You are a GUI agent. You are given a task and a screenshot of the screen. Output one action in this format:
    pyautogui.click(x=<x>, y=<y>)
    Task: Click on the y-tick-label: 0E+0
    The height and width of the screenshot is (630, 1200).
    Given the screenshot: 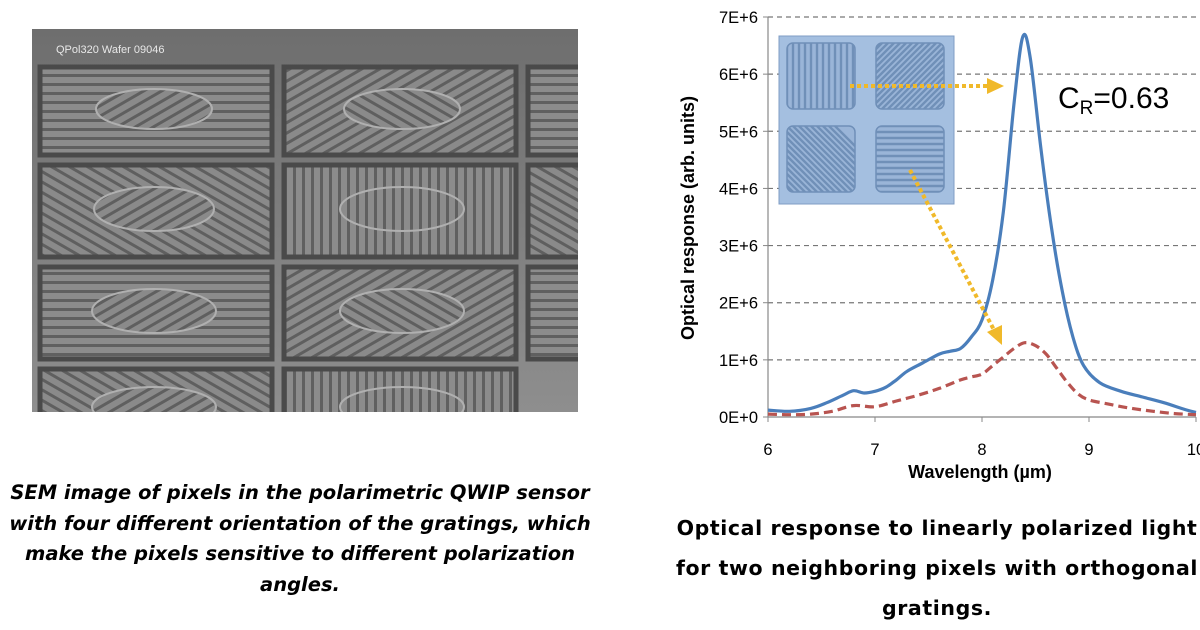 What is the action you would take?
    pyautogui.click(x=738, y=418)
    